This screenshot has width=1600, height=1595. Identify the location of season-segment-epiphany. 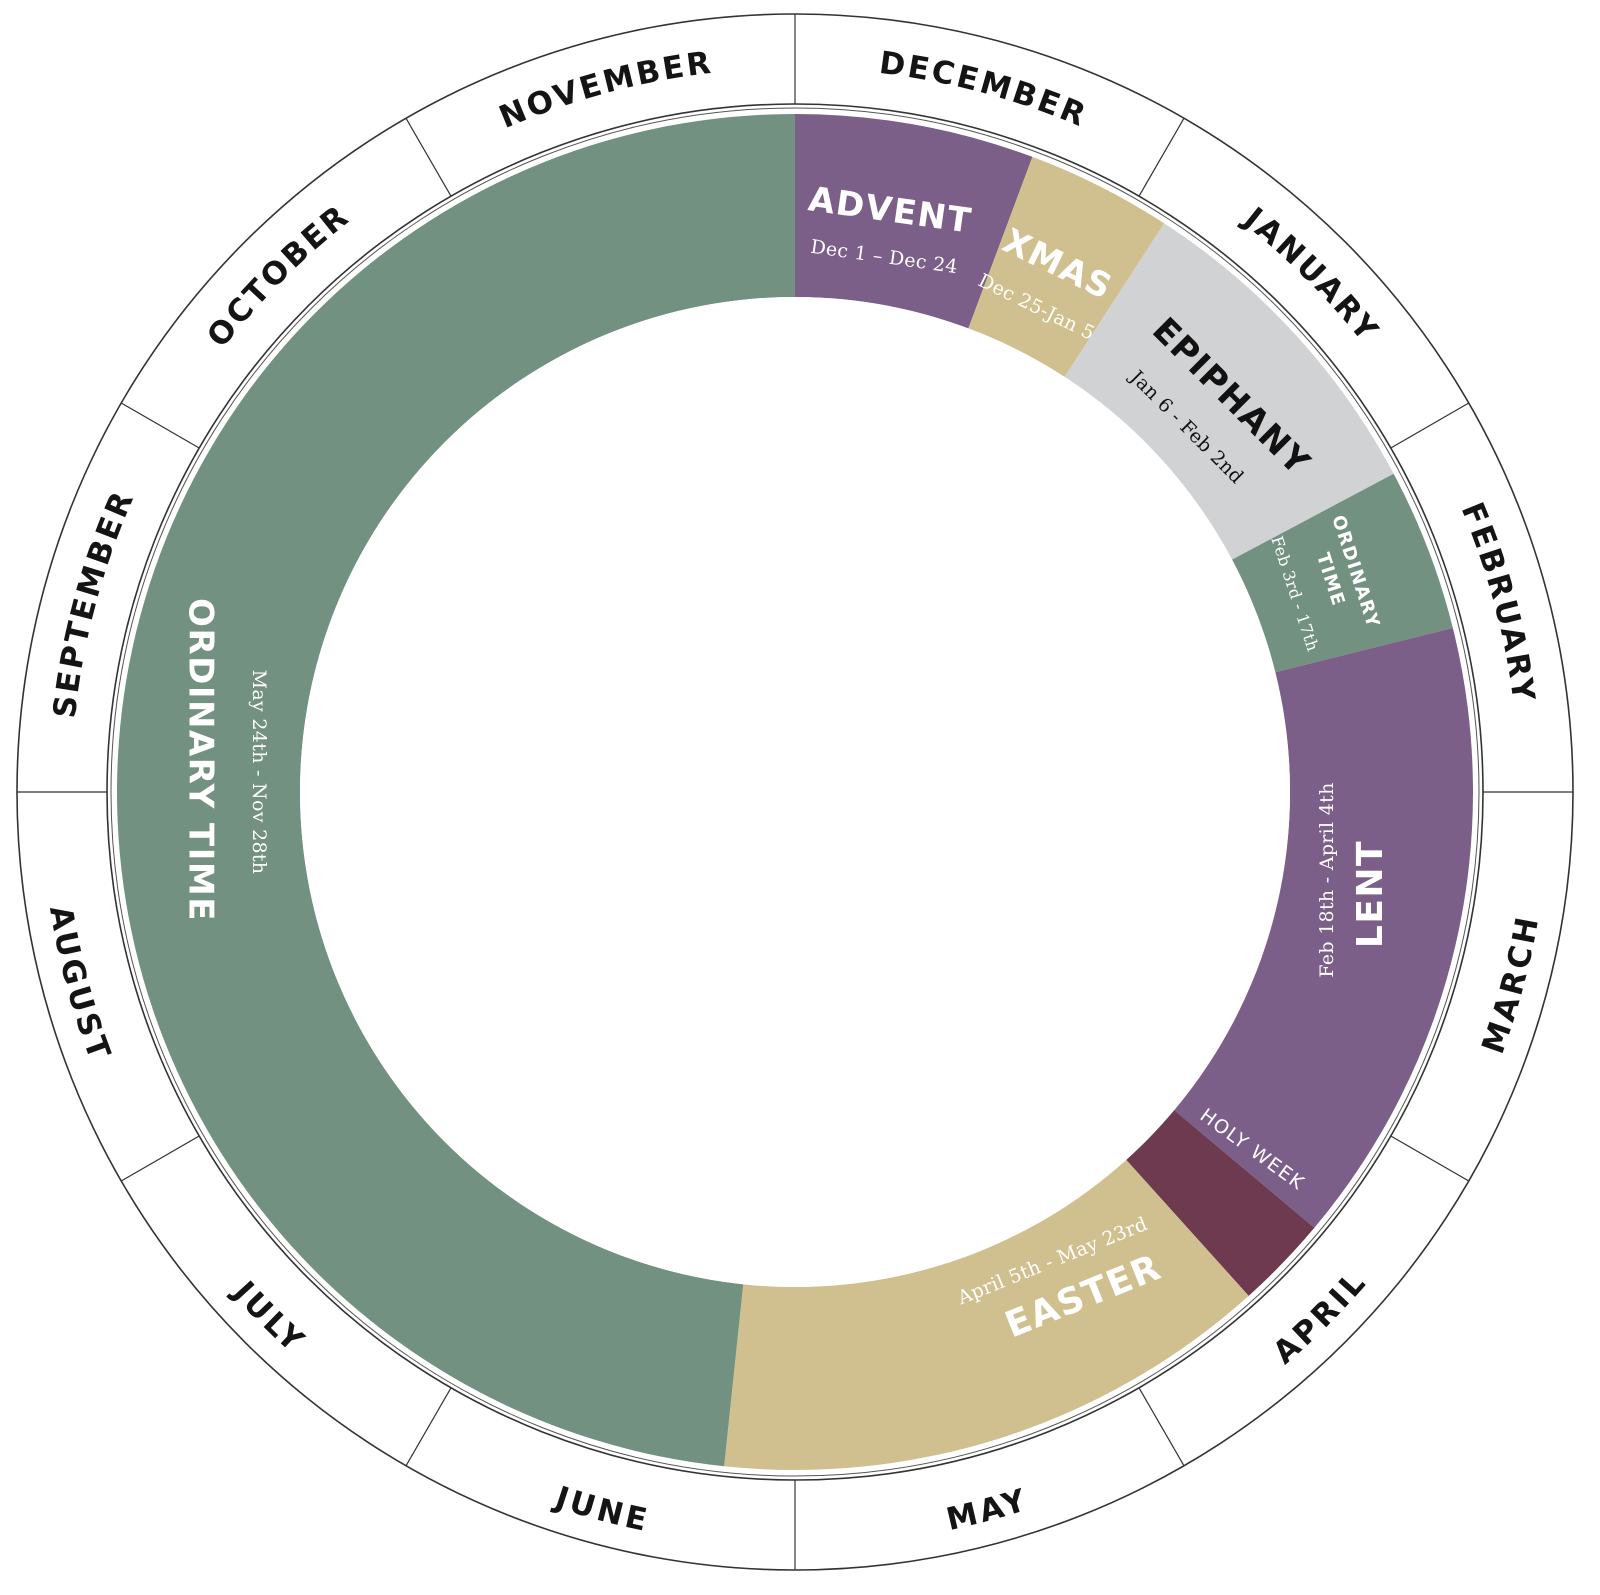
(1229, 391).